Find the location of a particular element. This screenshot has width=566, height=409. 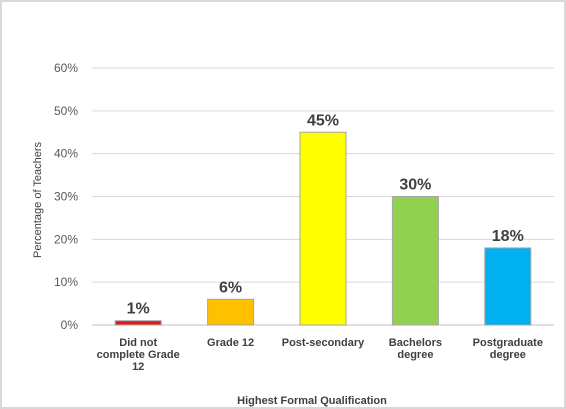

x-tick-label: Did not complete Grade 12 is located at coordinates (138, 355).